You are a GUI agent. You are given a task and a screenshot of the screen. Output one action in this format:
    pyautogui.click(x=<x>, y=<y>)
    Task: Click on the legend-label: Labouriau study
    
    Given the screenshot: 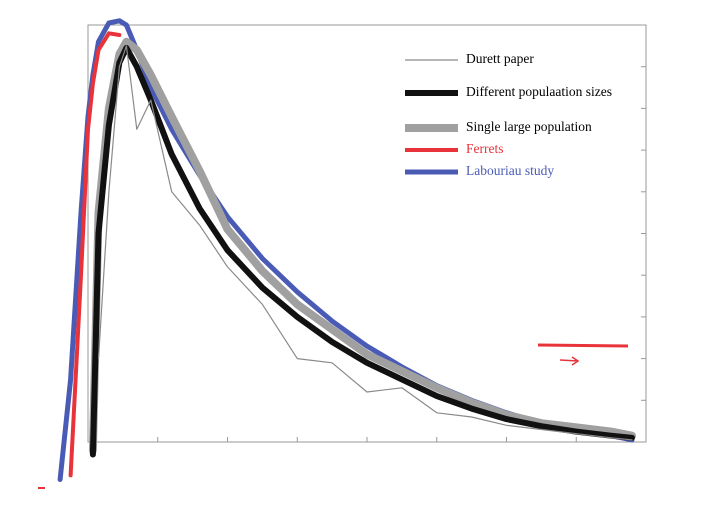 What is the action you would take?
    pyautogui.click(x=510, y=170)
    